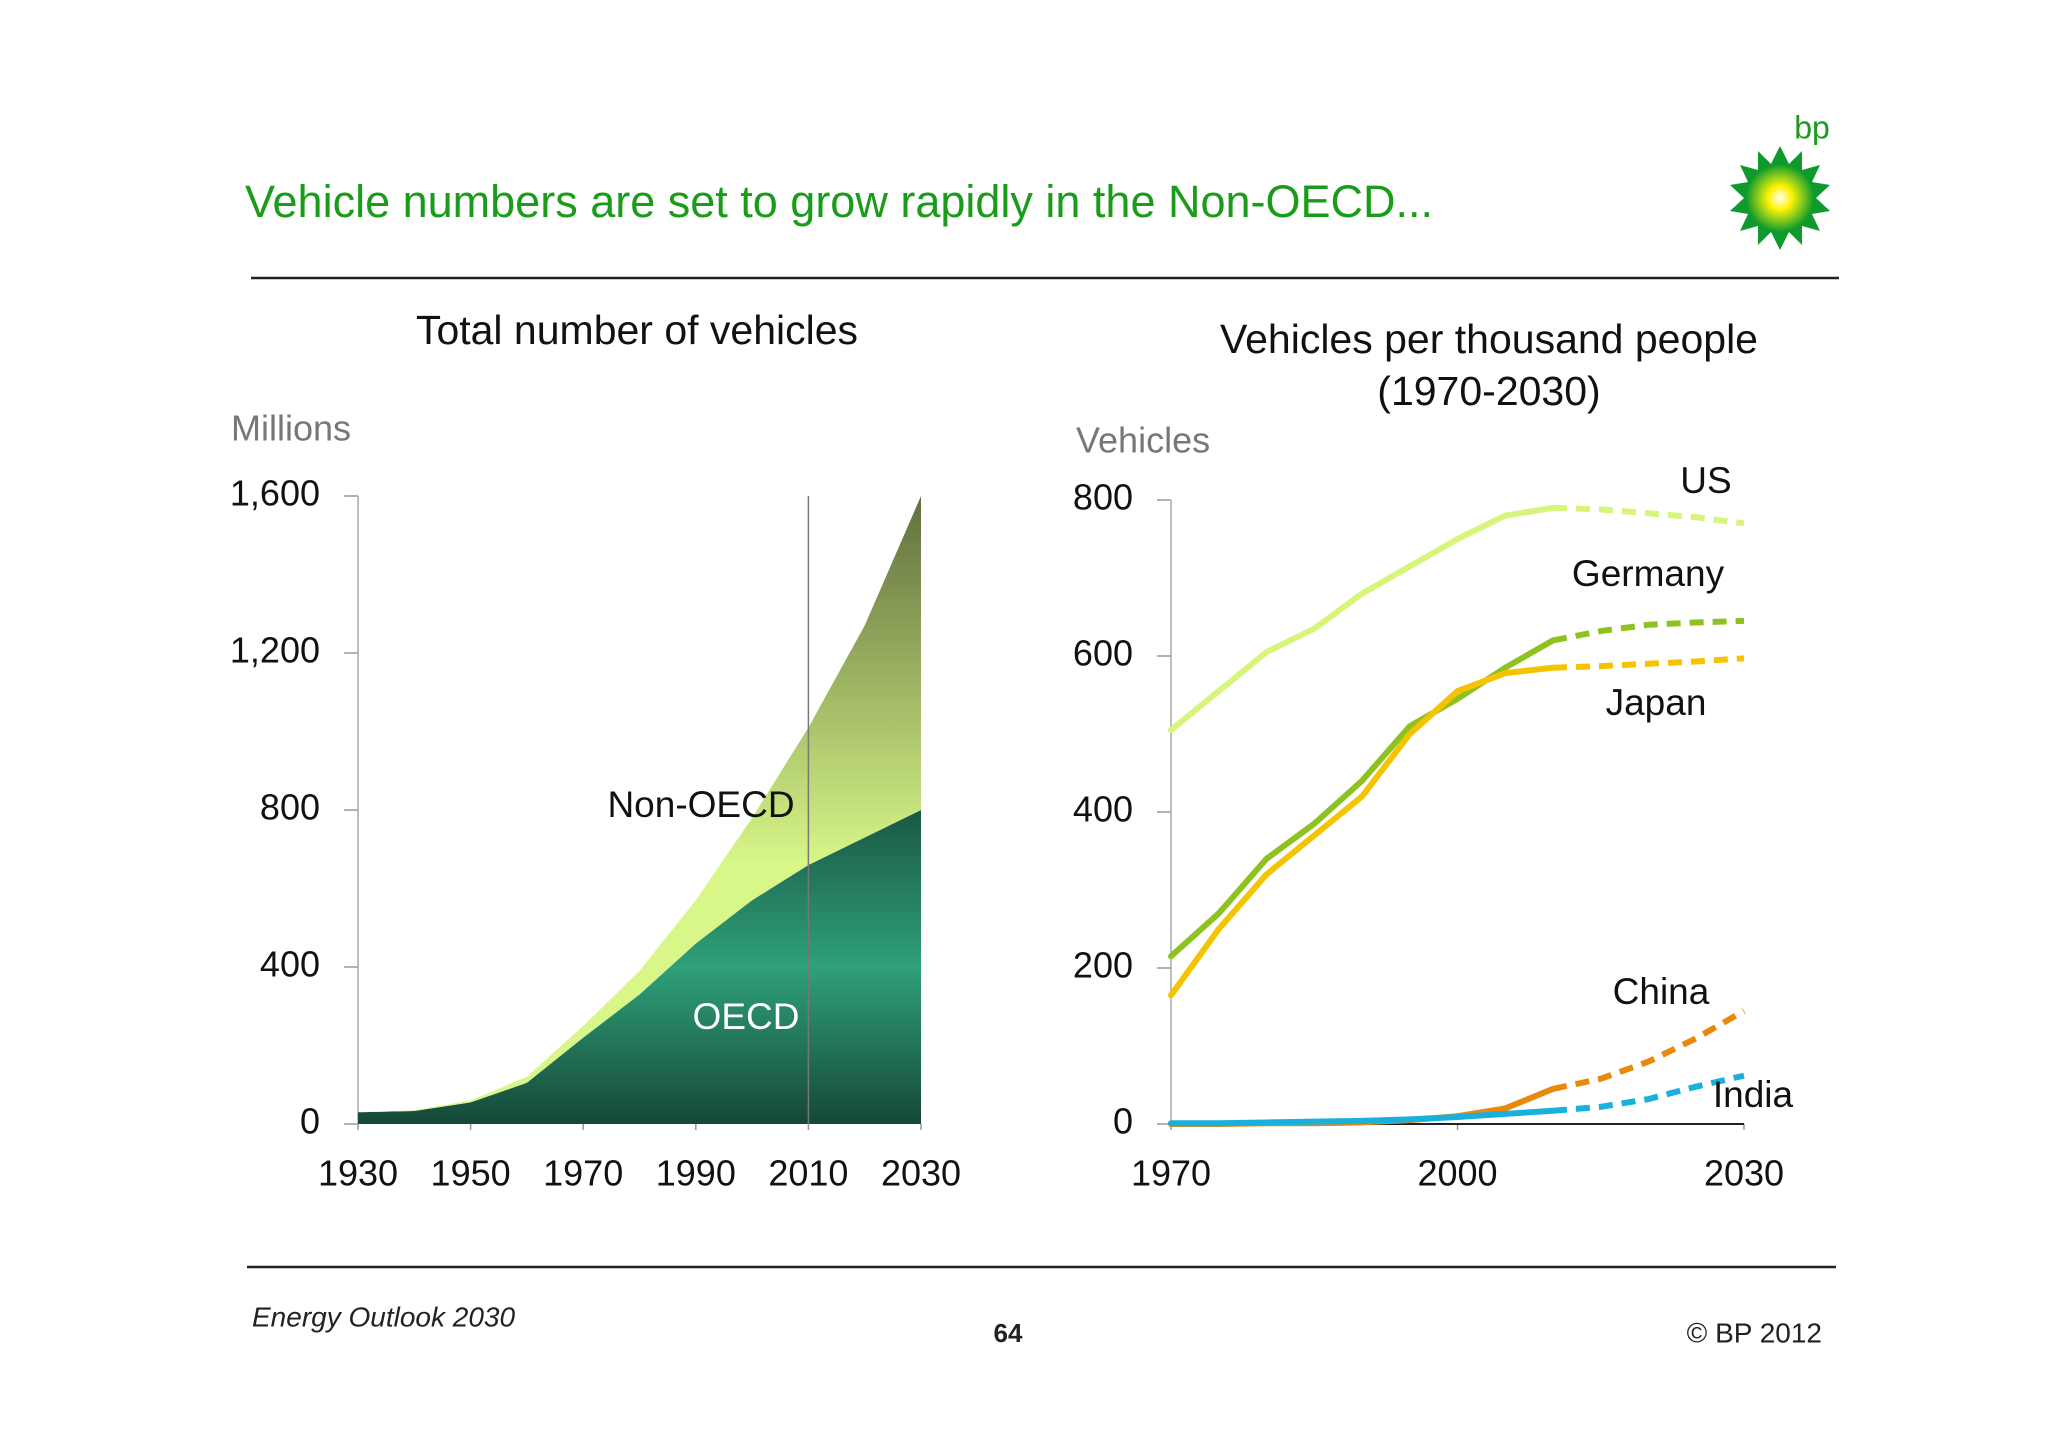 The width and height of the screenshot is (2048, 1447). What do you see at coordinates (1103, 653) in the screenshot?
I see `y-tick-label: 600` at bounding box center [1103, 653].